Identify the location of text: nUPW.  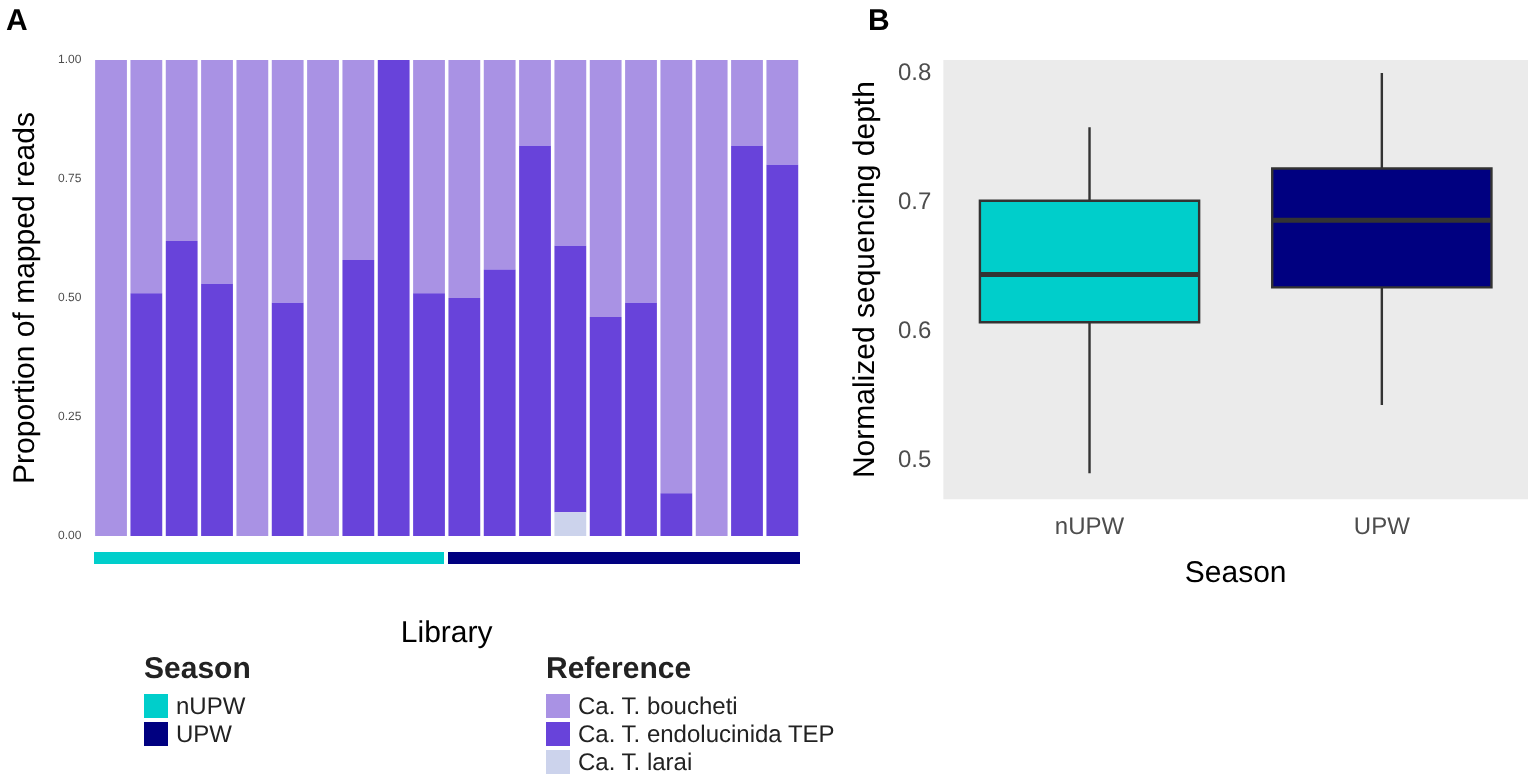
(211, 706).